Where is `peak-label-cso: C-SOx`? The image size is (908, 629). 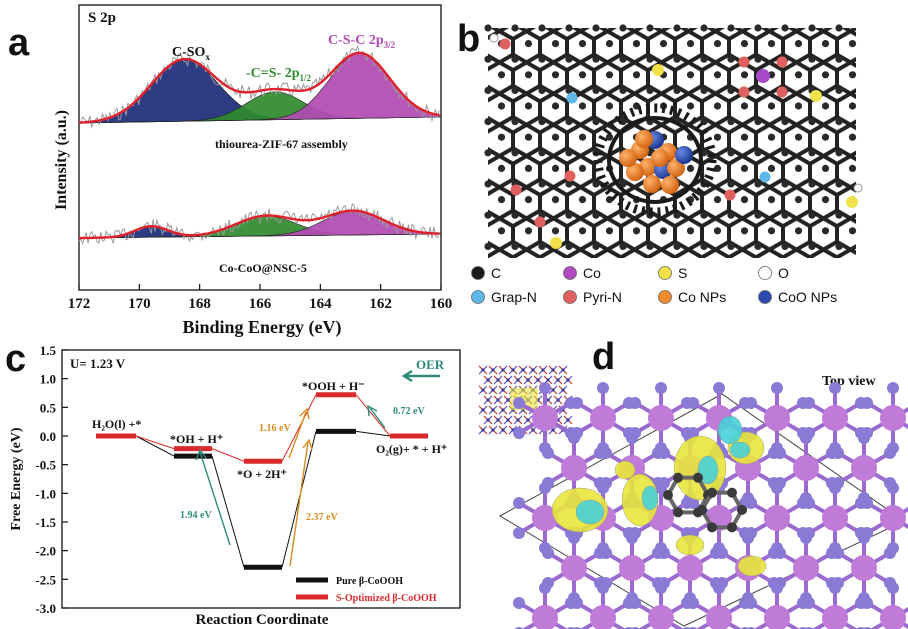 peak-label-cso: C-SOx is located at coordinates (191, 53).